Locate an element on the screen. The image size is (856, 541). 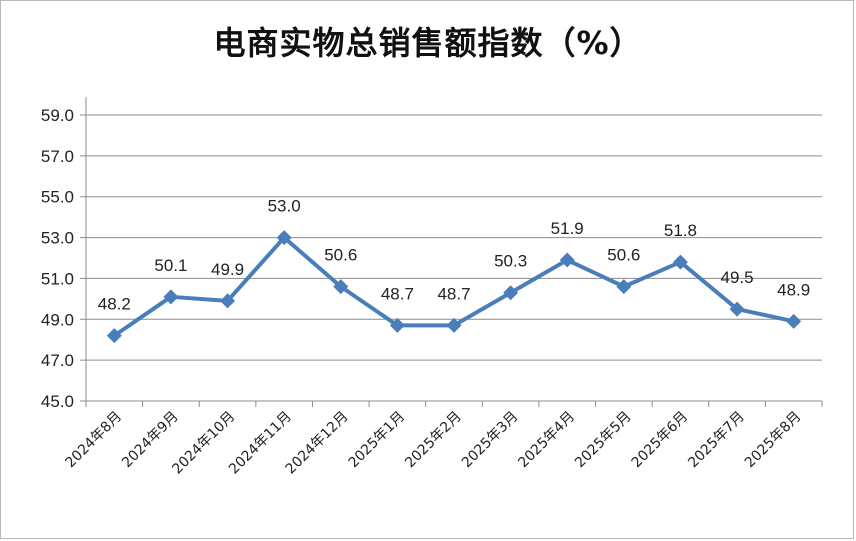
x-tick-label: 2025年6月 is located at coordinates (660, 440).